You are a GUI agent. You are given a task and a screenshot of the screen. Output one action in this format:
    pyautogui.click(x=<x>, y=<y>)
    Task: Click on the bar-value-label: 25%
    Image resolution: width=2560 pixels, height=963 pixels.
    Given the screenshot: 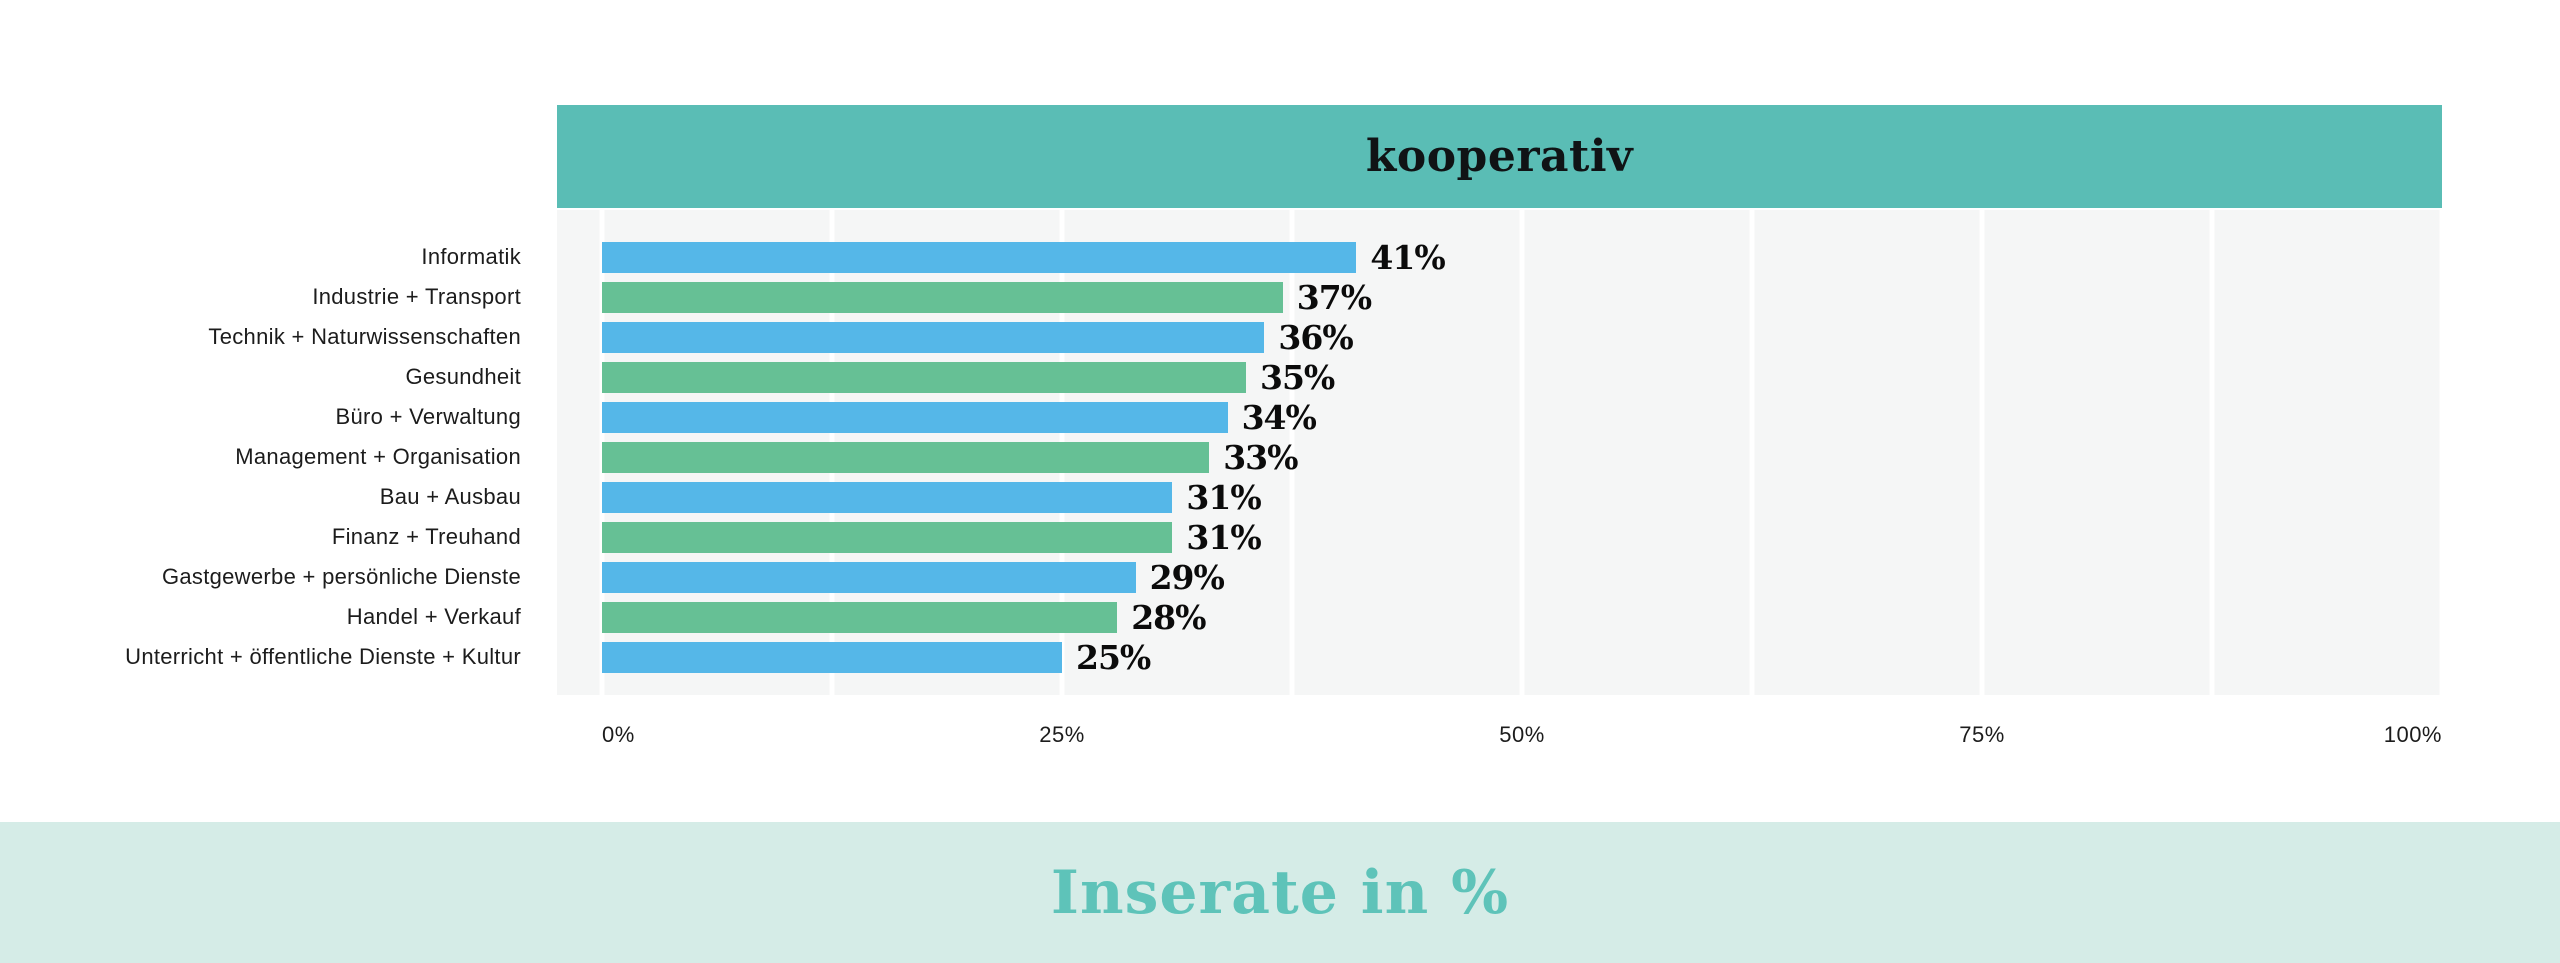 What is the action you would take?
    pyautogui.click(x=1113, y=657)
    